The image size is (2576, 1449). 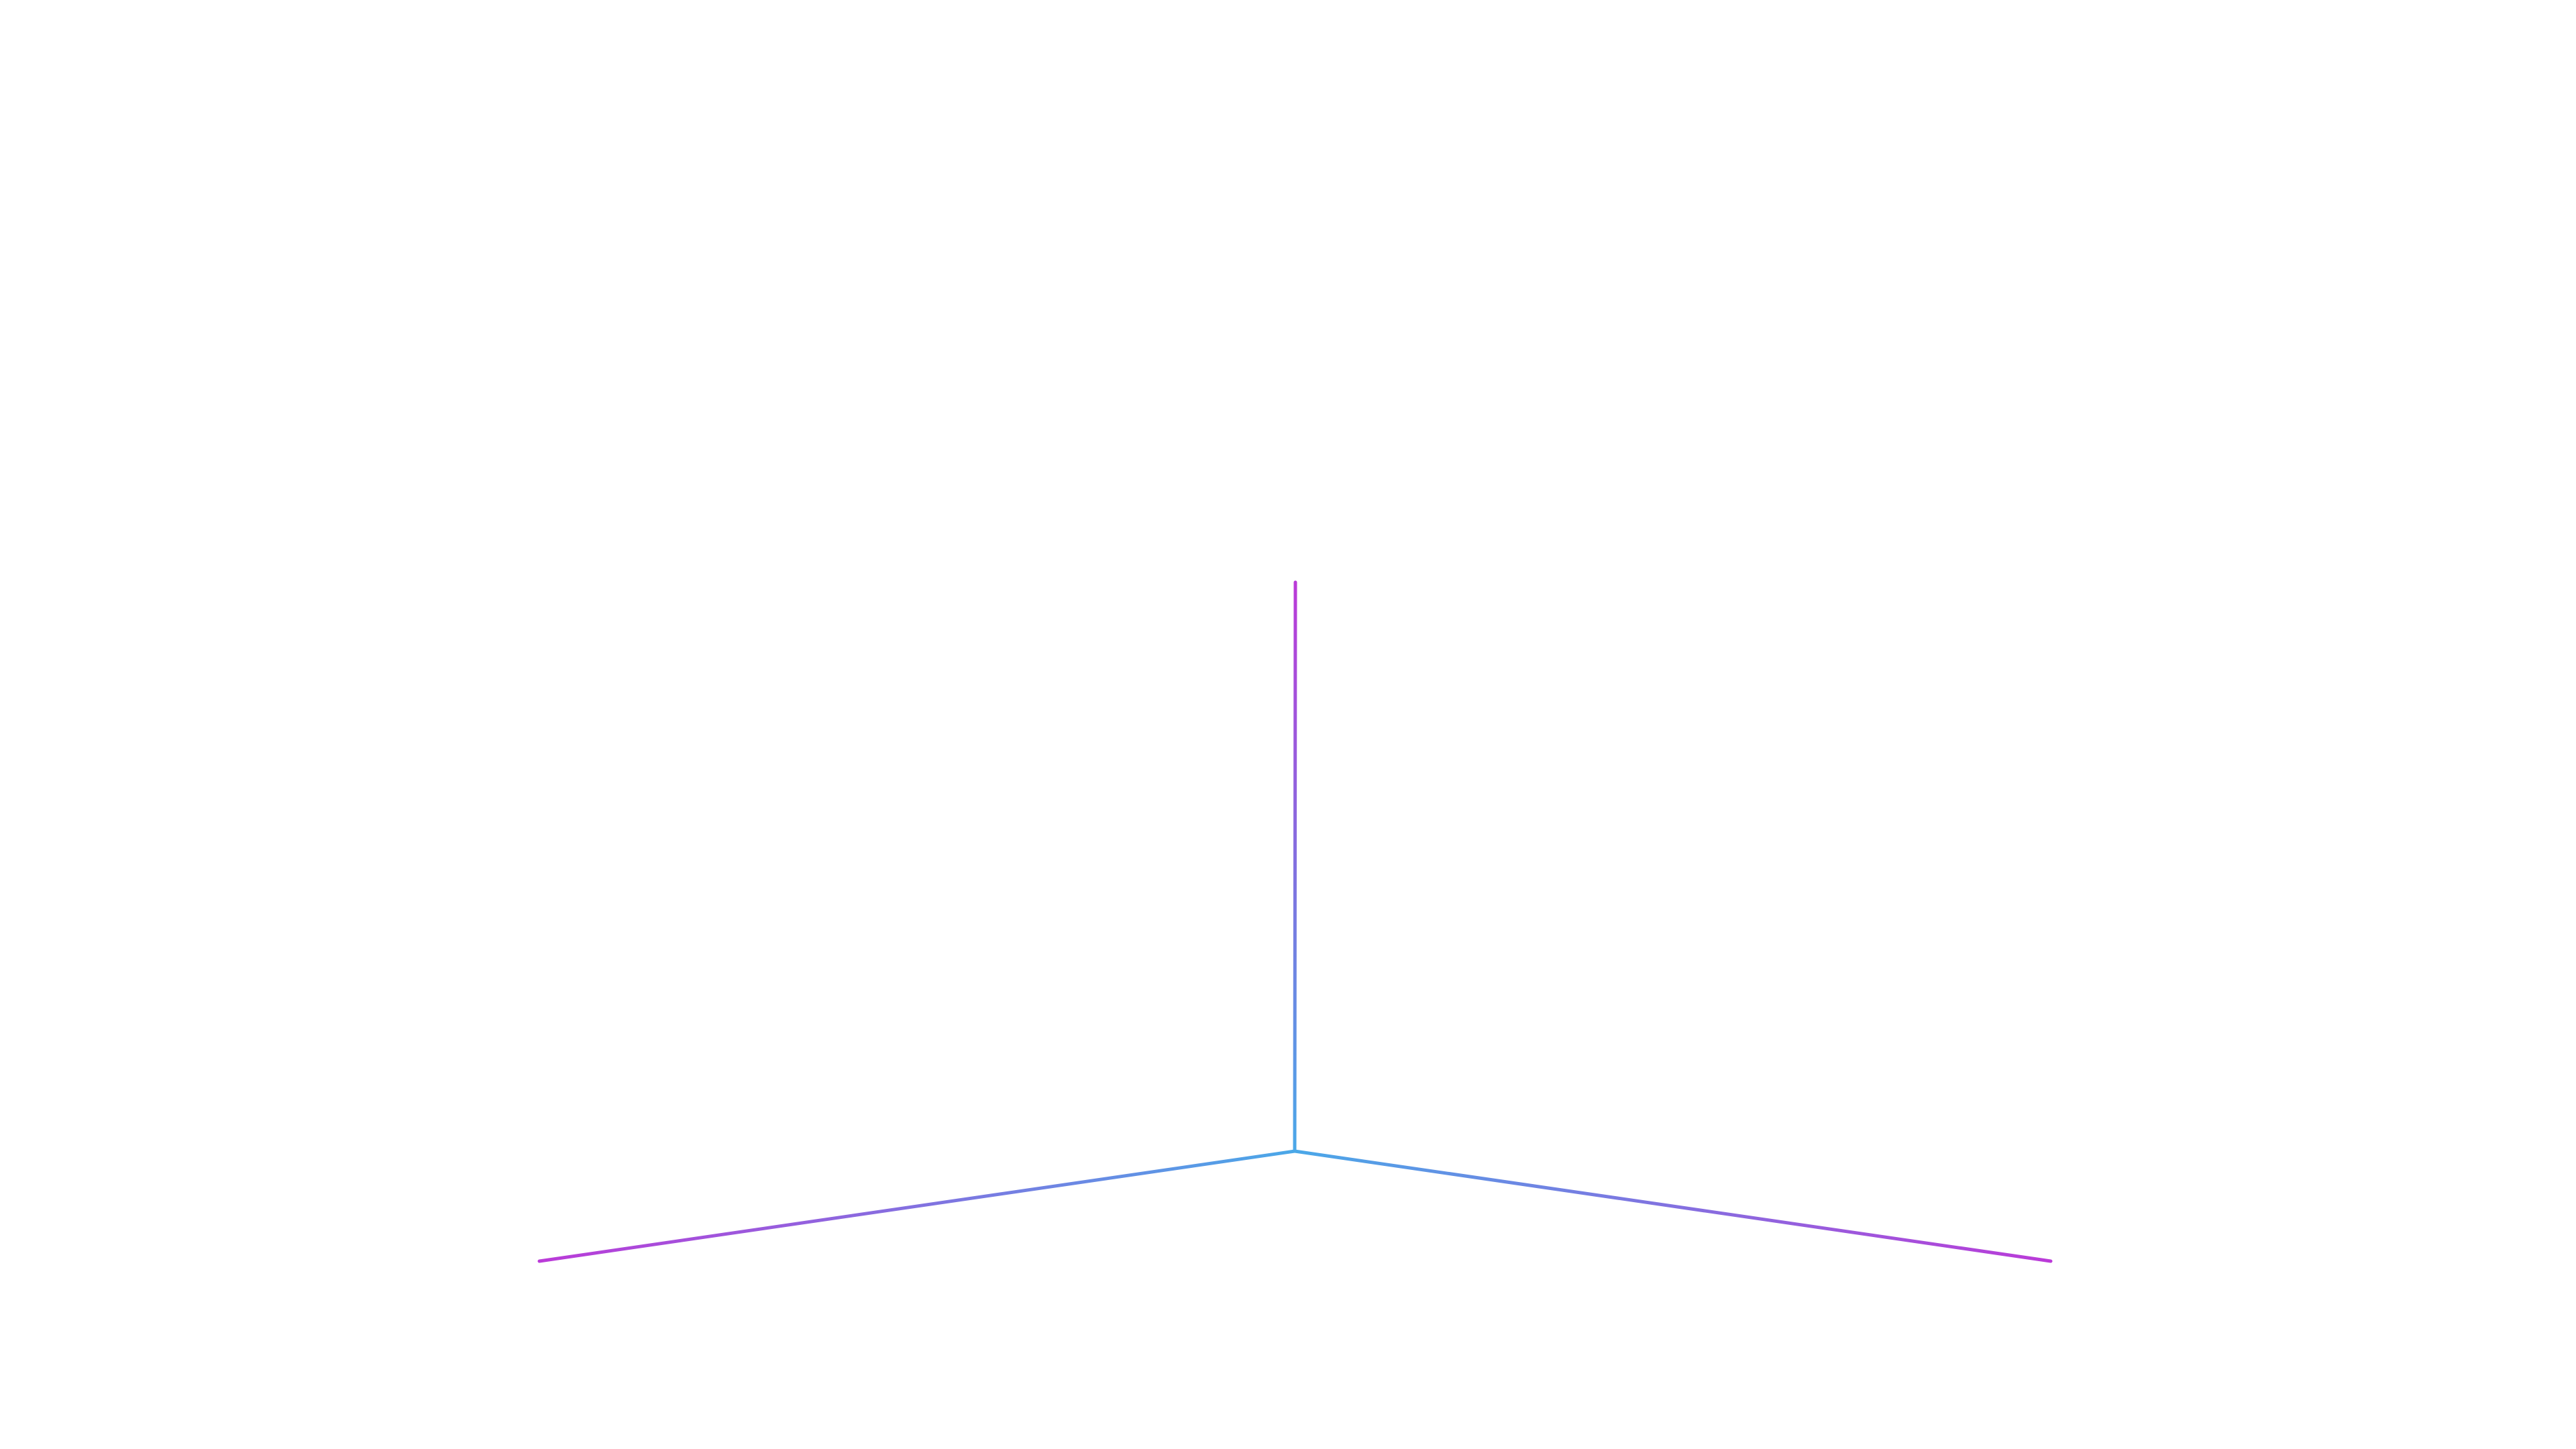 What do you see at coordinates (917, 1206) in the screenshot?
I see `left-axis-line` at bounding box center [917, 1206].